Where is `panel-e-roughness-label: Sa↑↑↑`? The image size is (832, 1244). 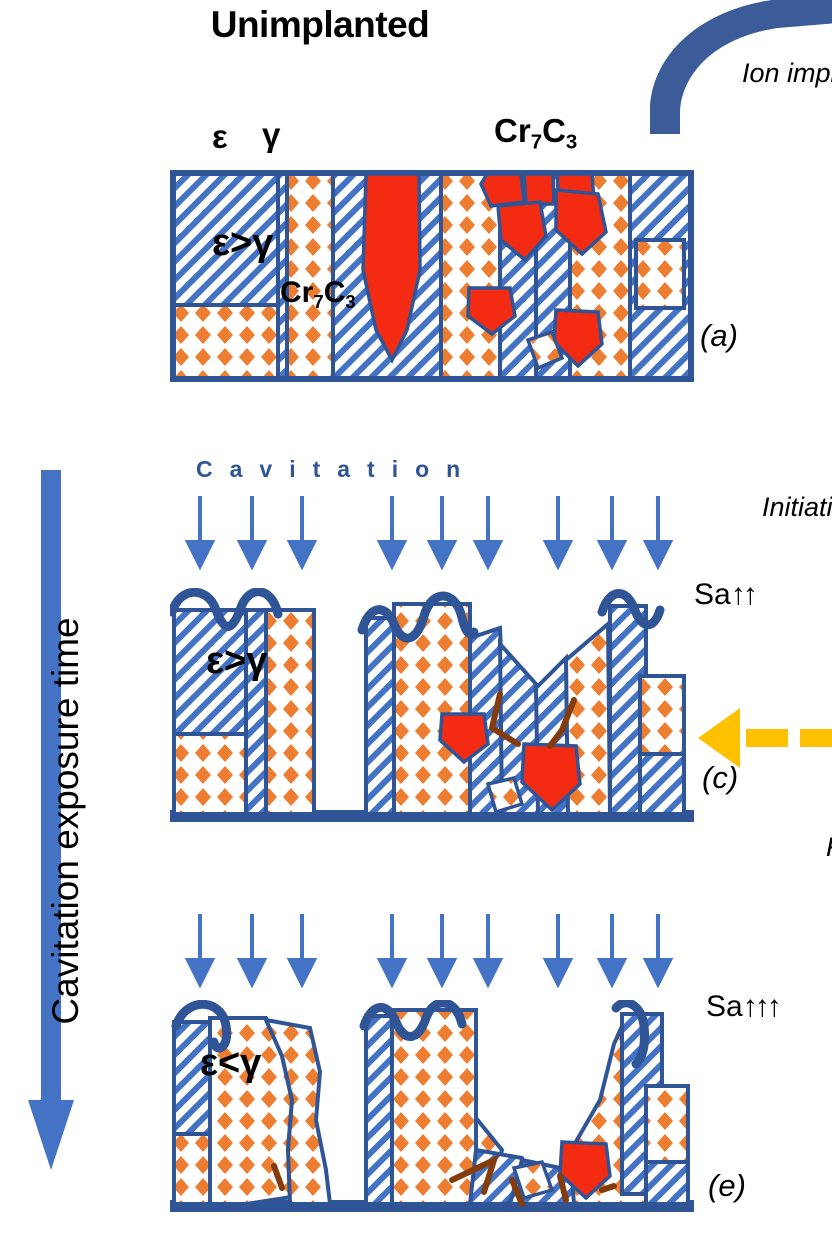 panel-e-roughness-label: Sa↑↑↑ is located at coordinates (744, 1007).